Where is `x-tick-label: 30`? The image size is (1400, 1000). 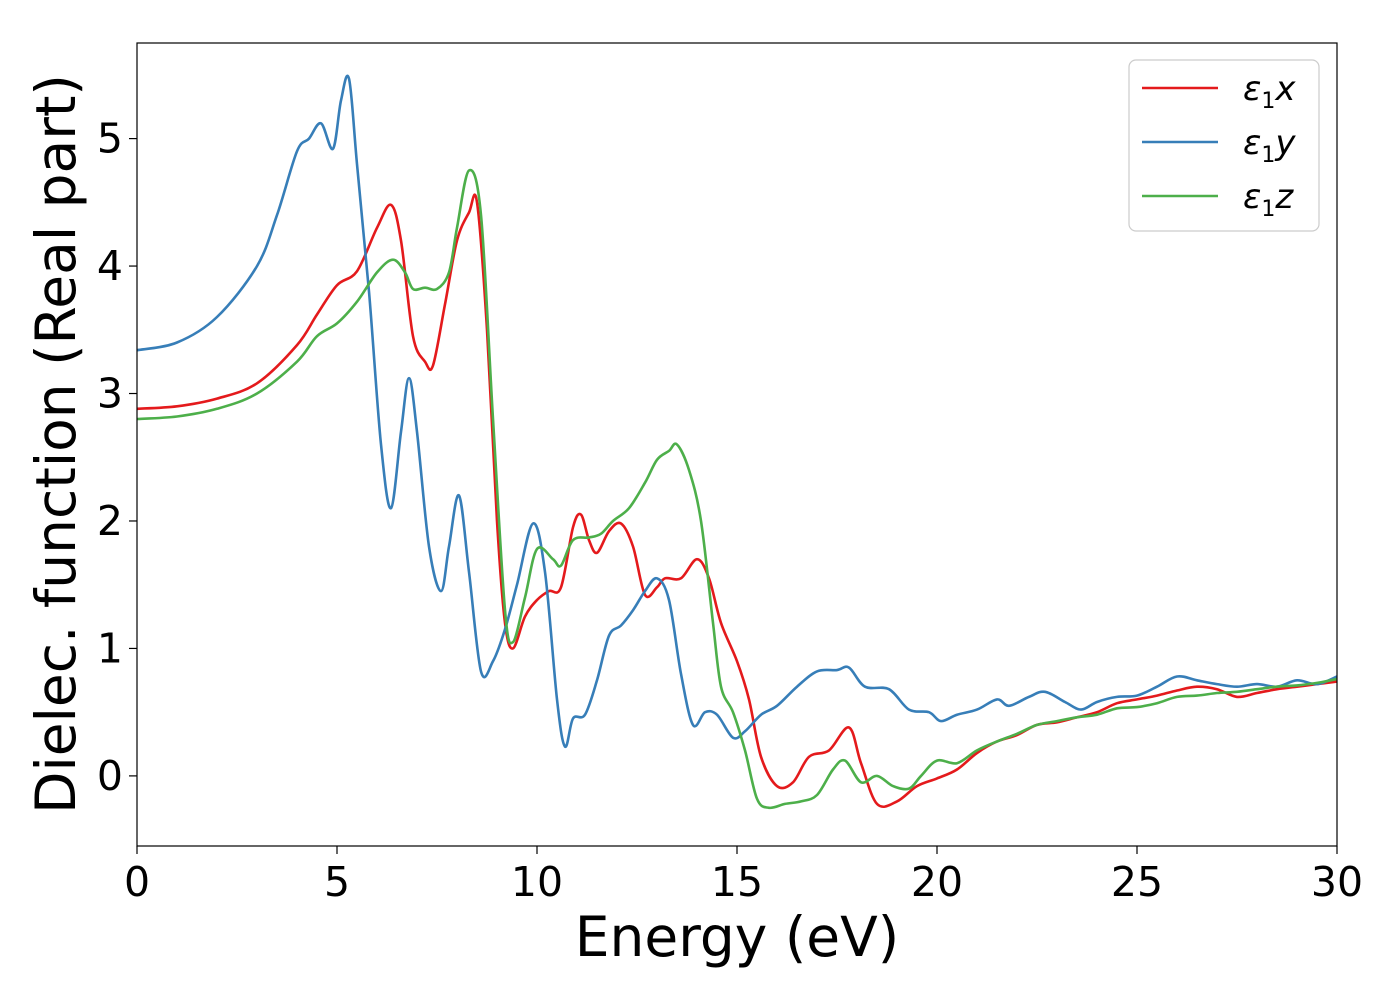 x-tick-label: 30 is located at coordinates (1337, 882).